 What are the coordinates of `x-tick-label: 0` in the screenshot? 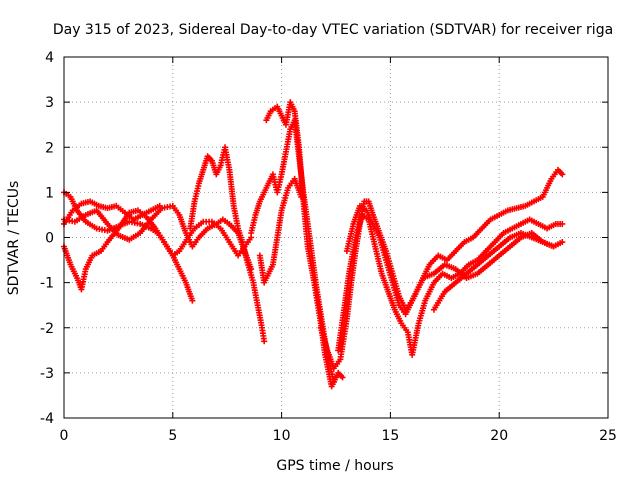 It's located at (64, 436).